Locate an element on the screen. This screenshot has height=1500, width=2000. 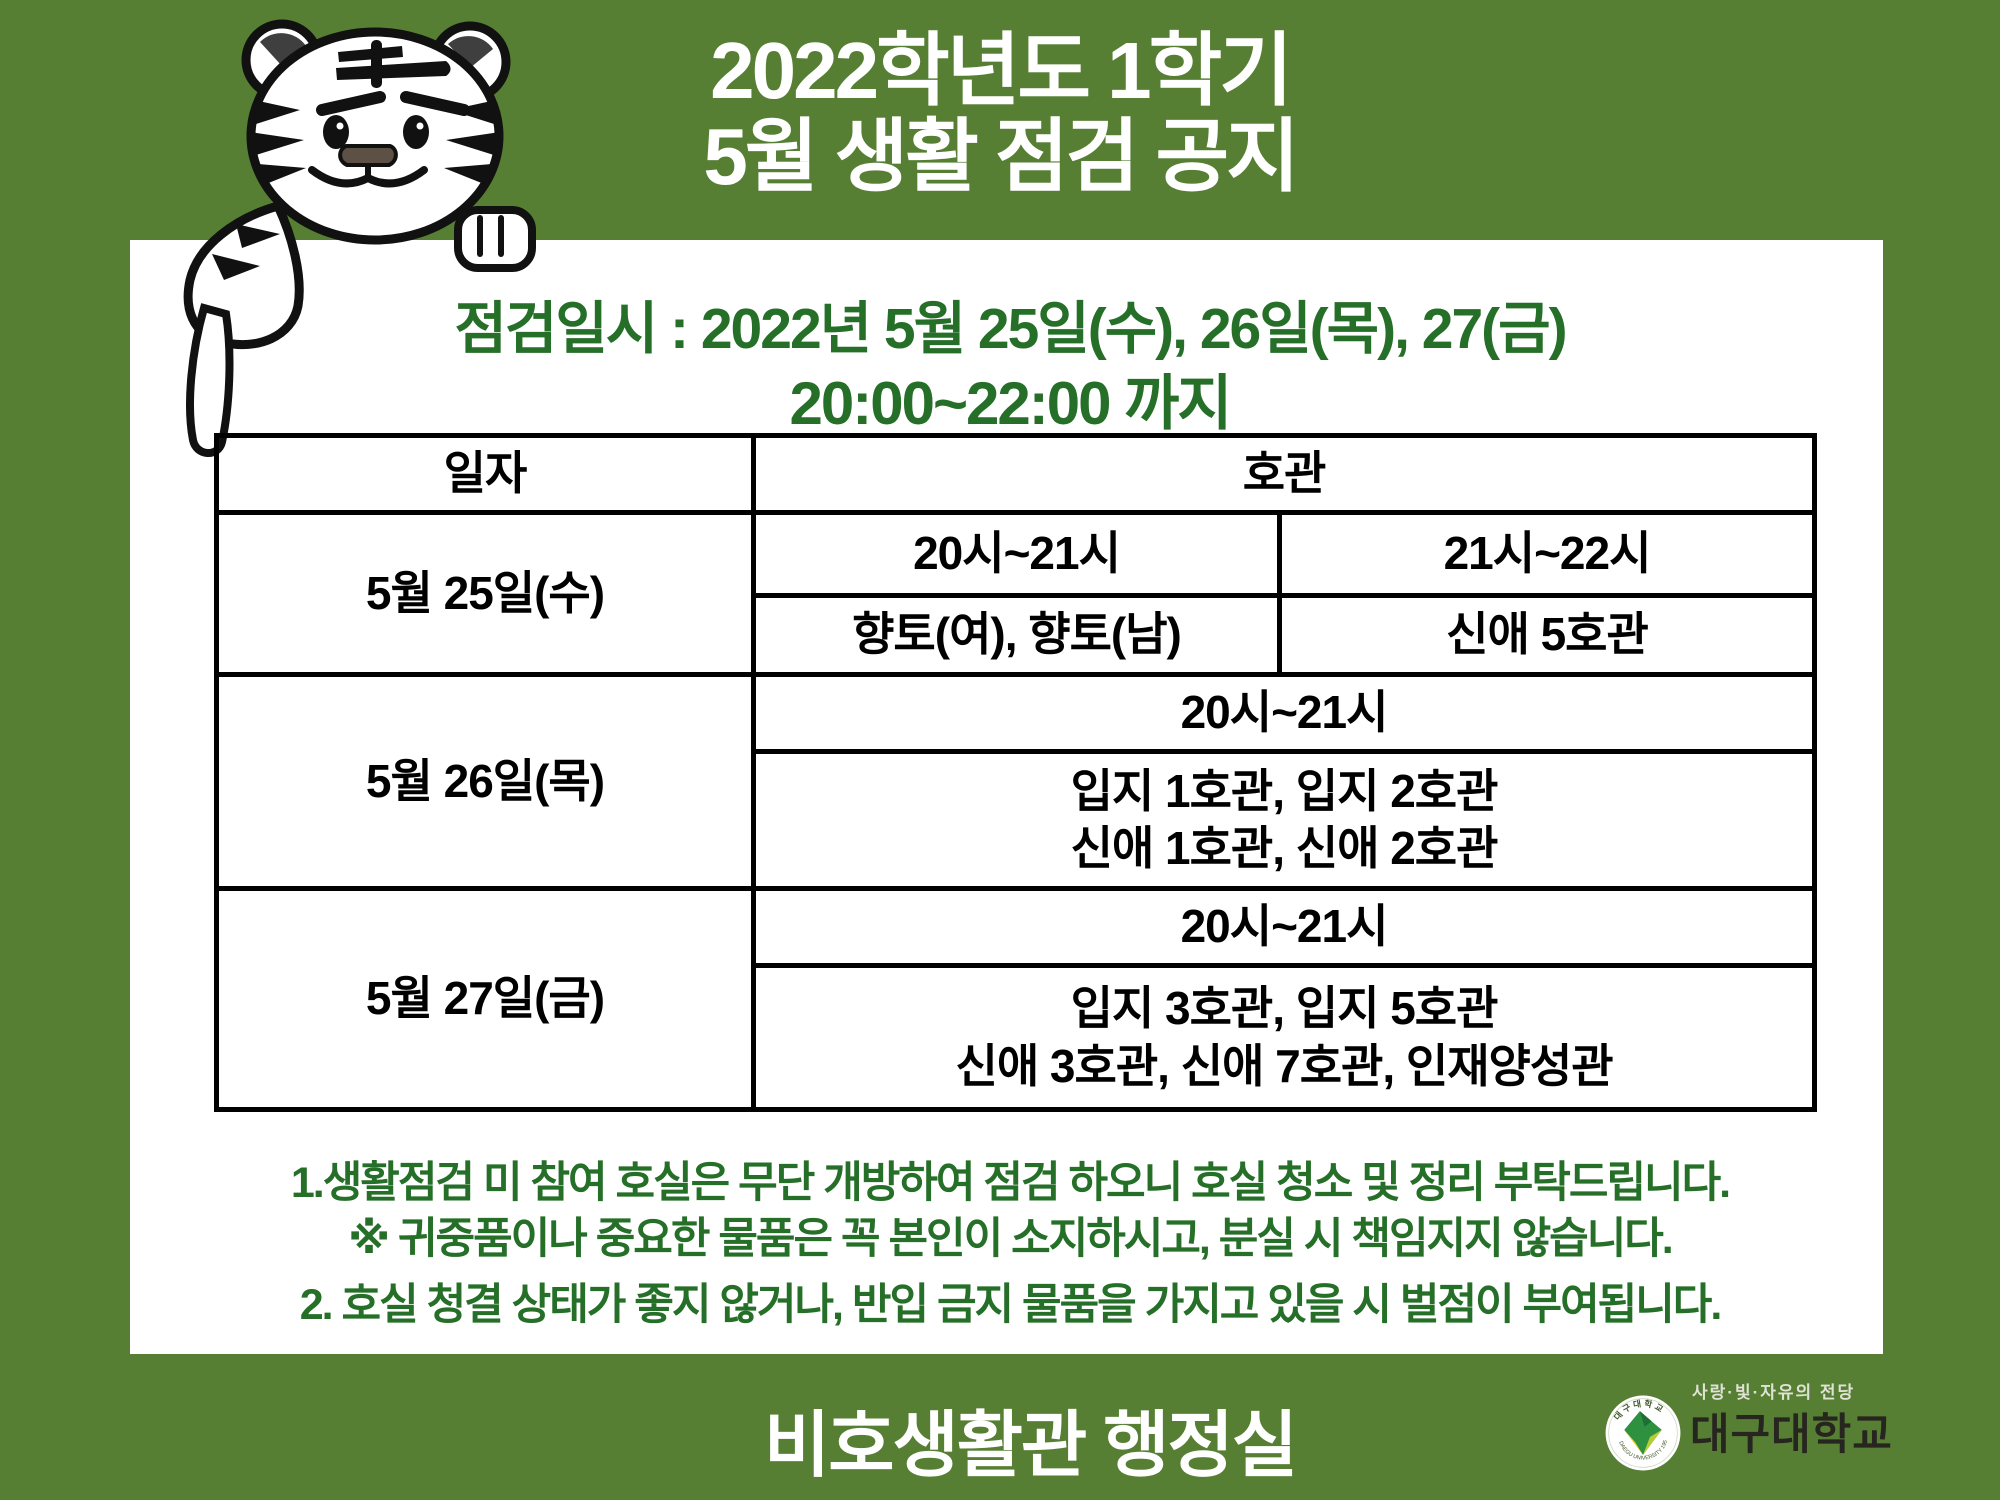
table-header-row: 일자 호관 is located at coordinates (1016, 474).